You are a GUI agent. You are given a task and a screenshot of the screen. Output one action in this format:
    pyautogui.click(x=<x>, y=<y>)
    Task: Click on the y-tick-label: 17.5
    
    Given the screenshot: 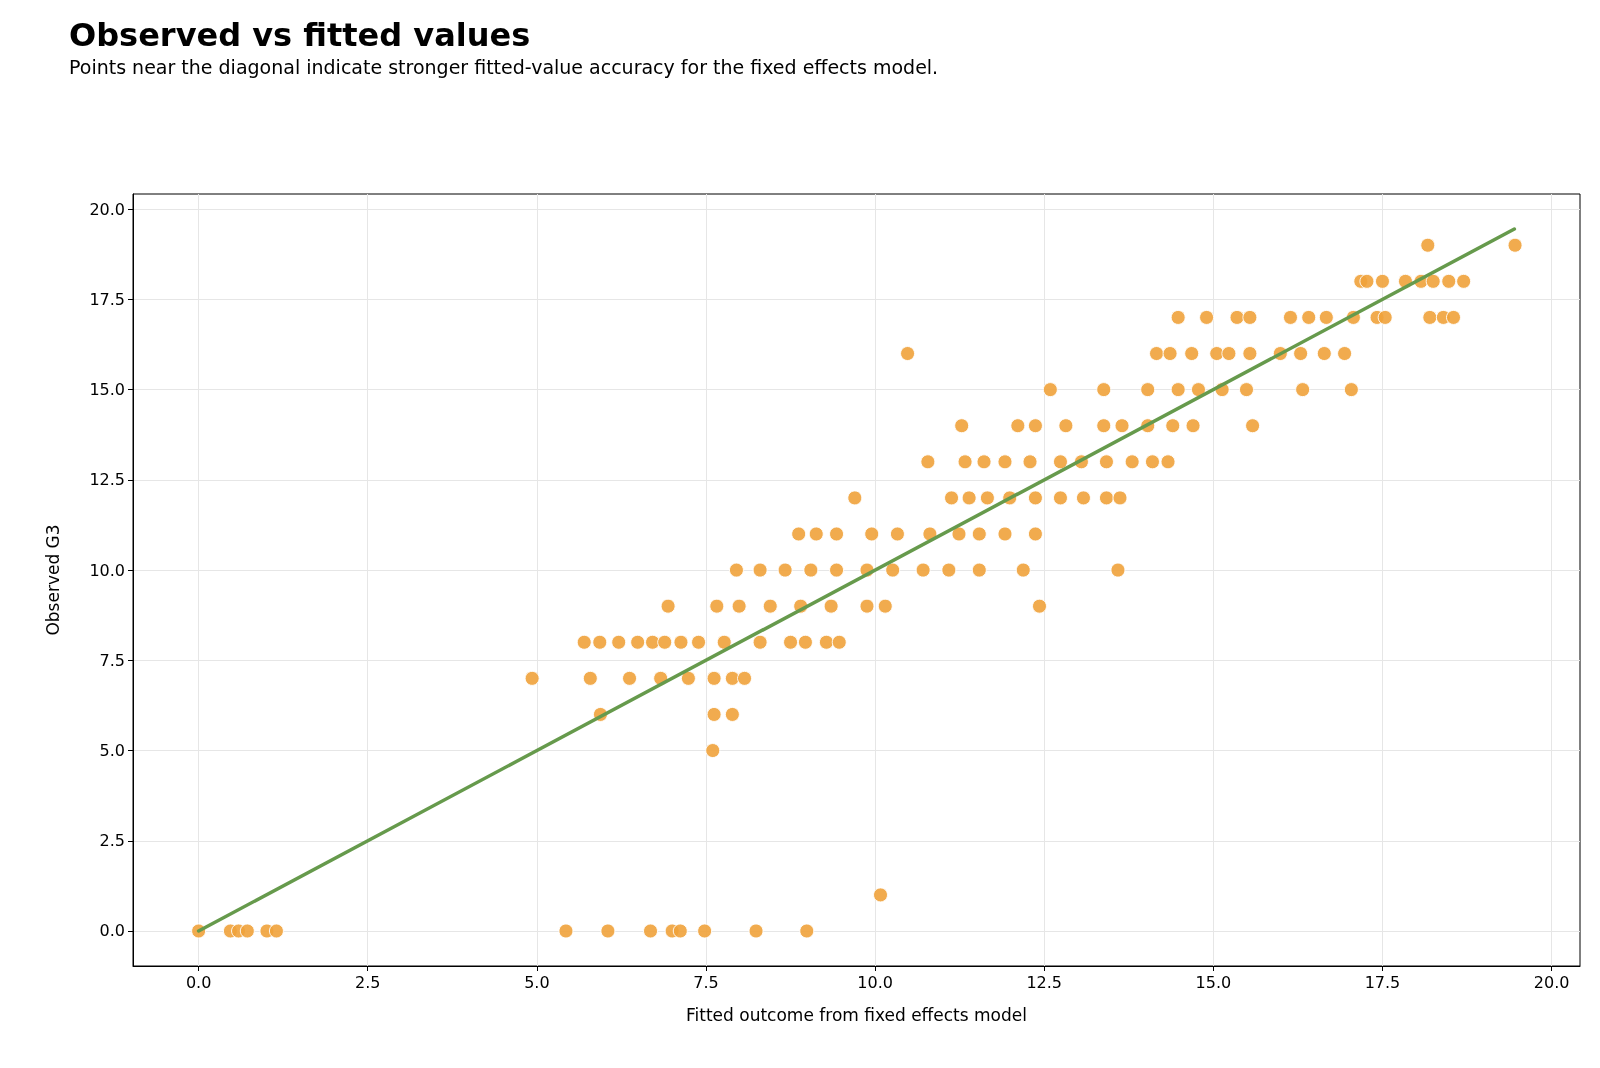 What is the action you would take?
    pyautogui.click(x=107, y=299)
    